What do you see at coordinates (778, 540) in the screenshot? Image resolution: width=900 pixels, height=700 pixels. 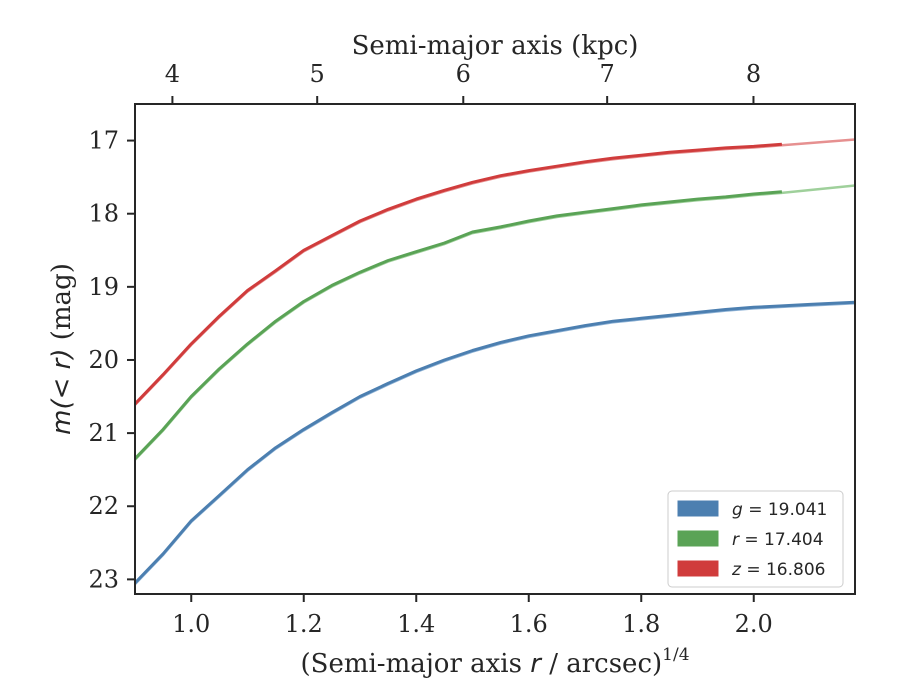 I see `legend-label-r: r = 17.404` at bounding box center [778, 540].